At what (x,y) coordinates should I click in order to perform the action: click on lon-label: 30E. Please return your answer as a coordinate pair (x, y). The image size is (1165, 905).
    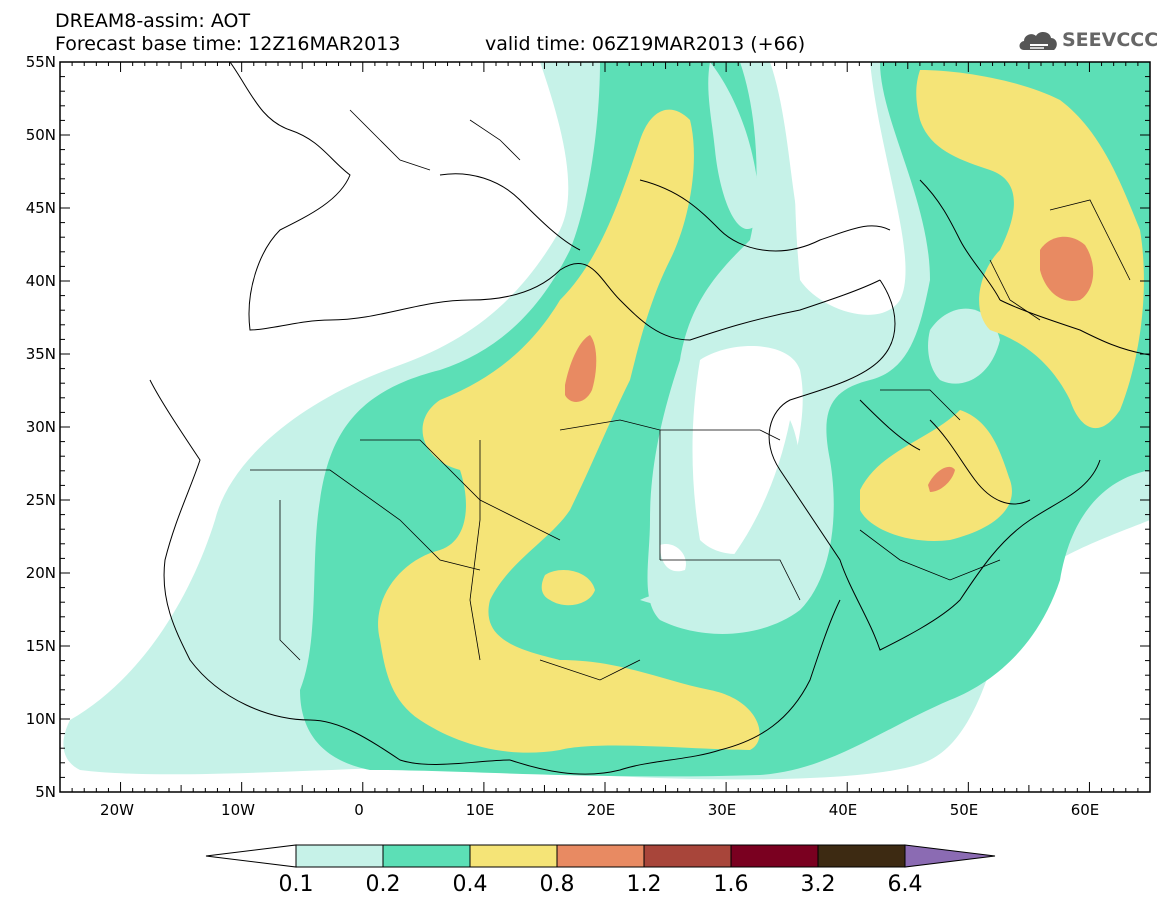
    Looking at the image, I should click on (722, 810).